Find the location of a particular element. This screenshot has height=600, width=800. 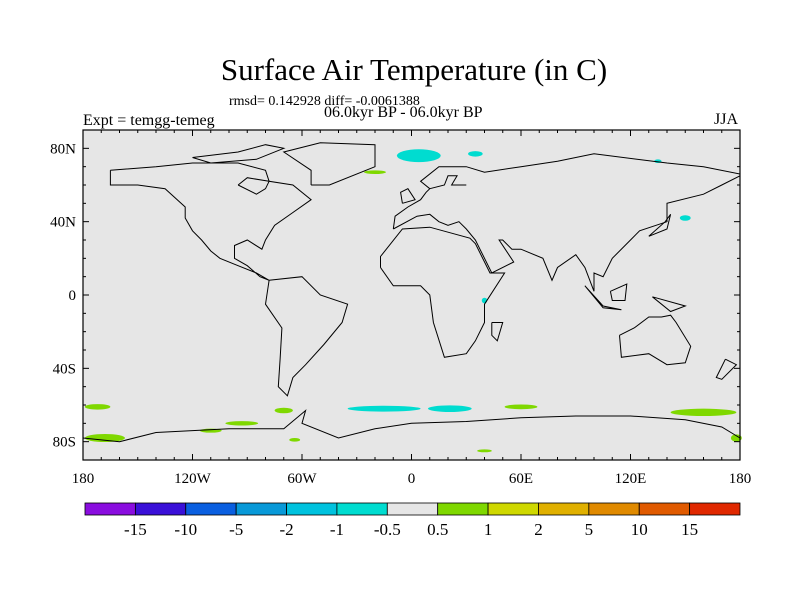

colorbar-label: 10 is located at coordinates (639, 529).